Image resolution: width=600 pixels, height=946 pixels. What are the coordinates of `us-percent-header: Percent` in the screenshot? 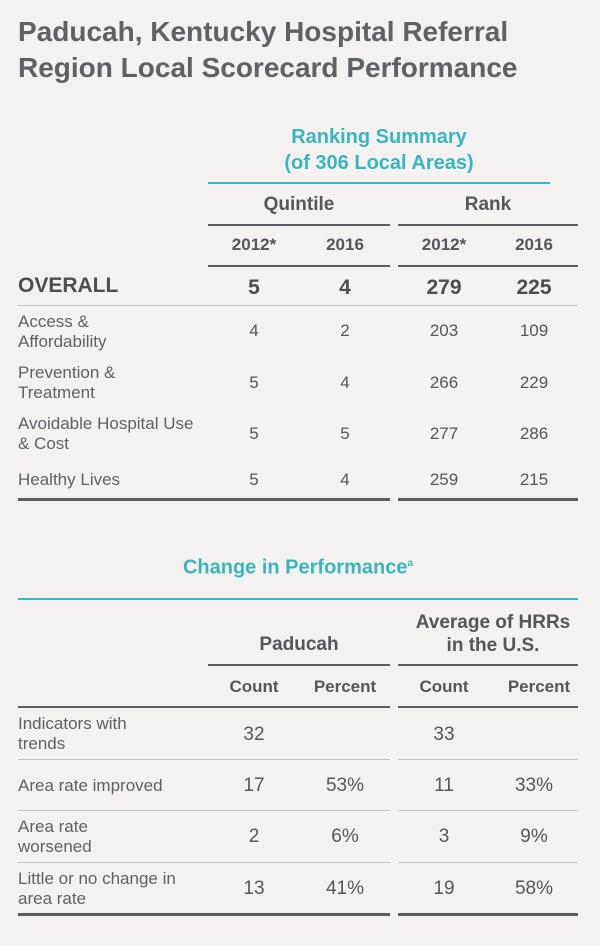 It's located at (539, 686).